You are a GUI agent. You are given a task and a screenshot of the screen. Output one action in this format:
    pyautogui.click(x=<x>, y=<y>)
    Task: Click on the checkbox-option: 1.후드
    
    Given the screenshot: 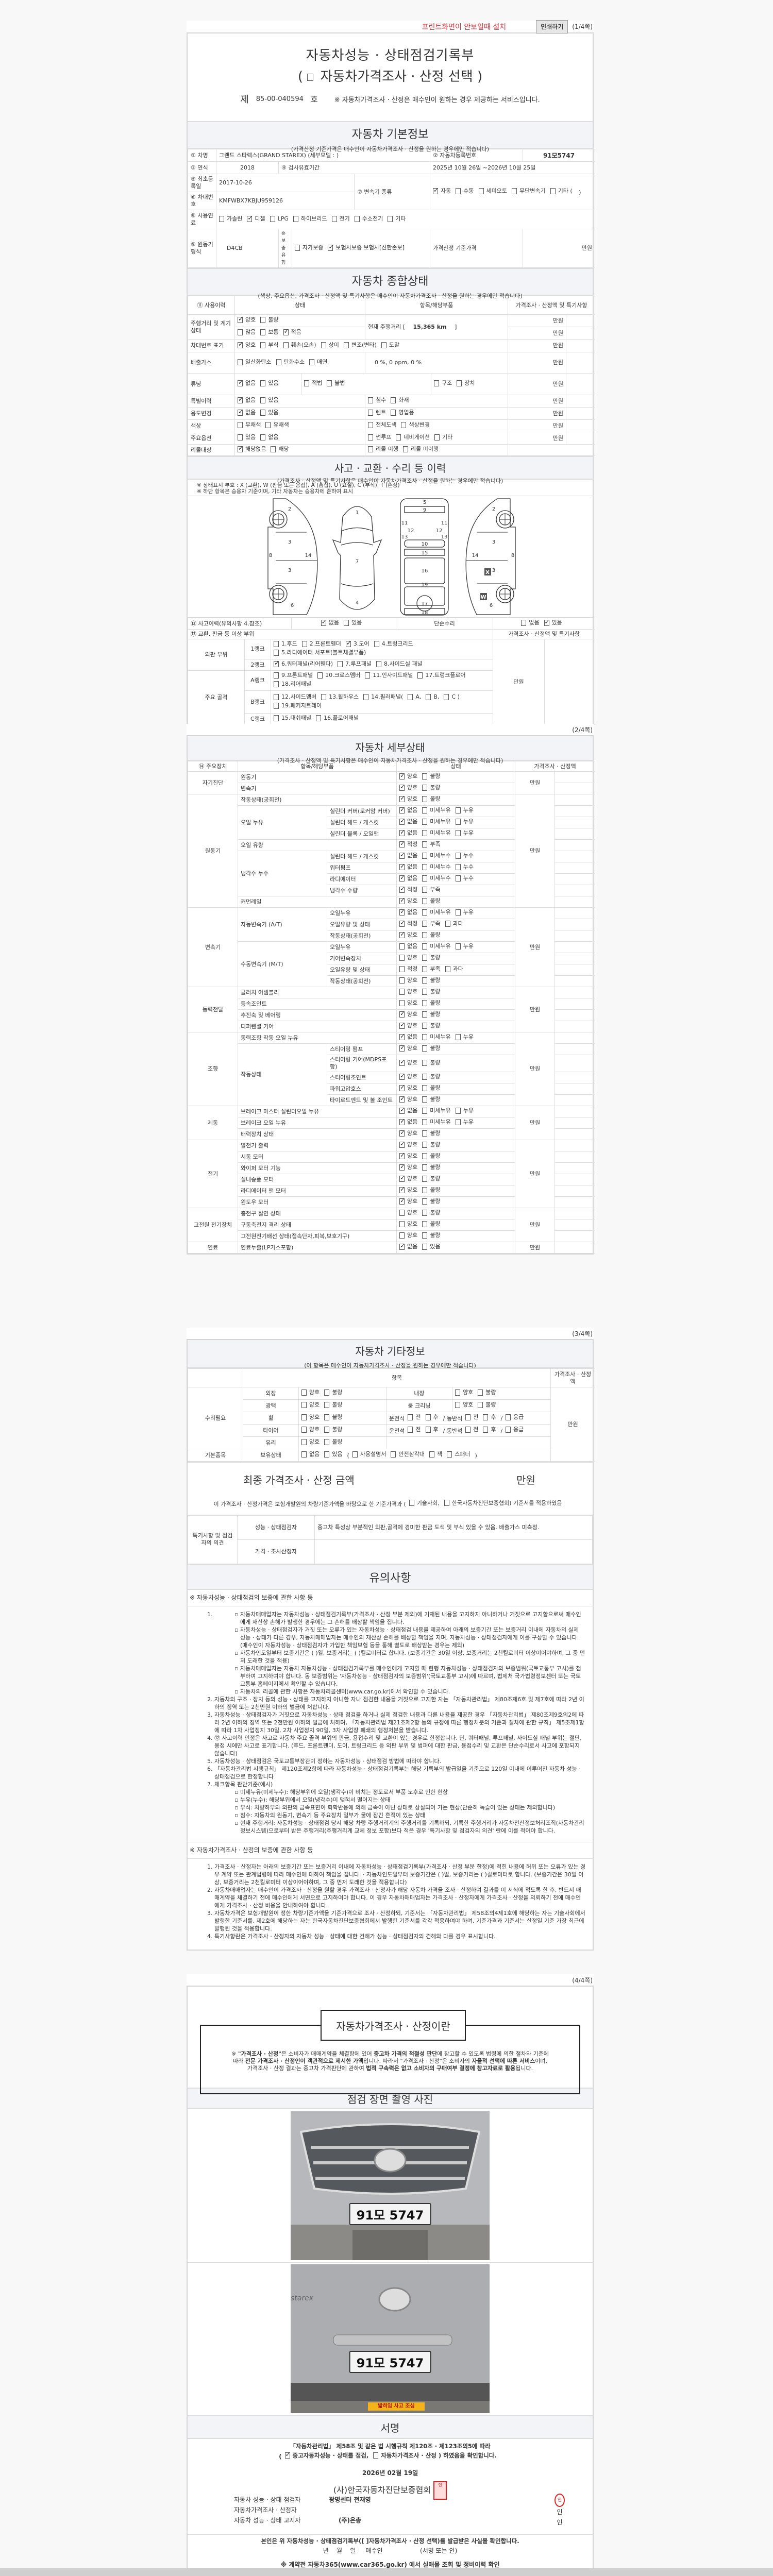 What is the action you would take?
    pyautogui.click(x=285, y=644)
    